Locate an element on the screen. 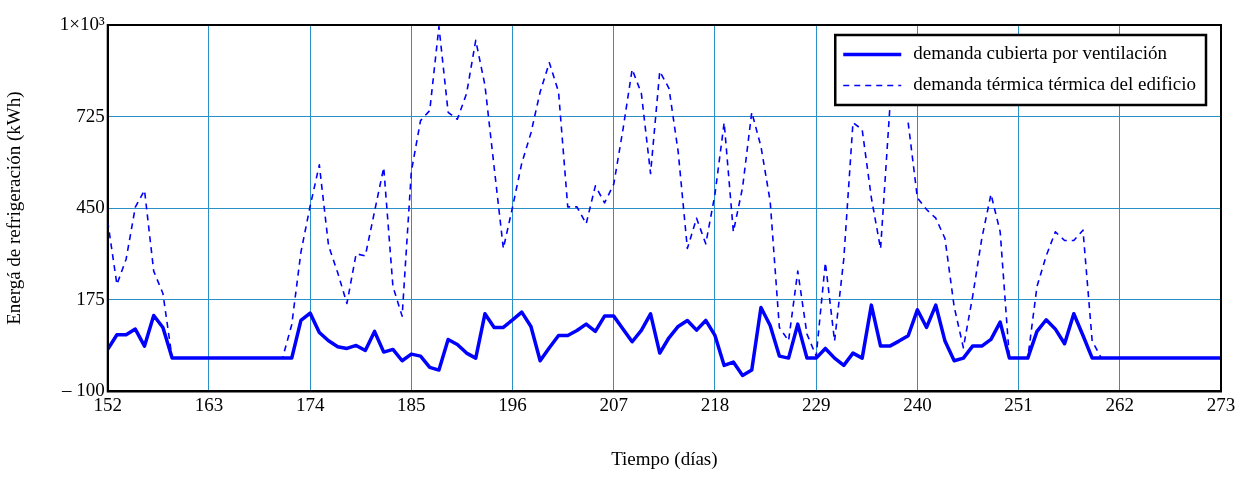 This screenshot has height=480, width=1259. y-tick-label: 725 is located at coordinates (90, 115).